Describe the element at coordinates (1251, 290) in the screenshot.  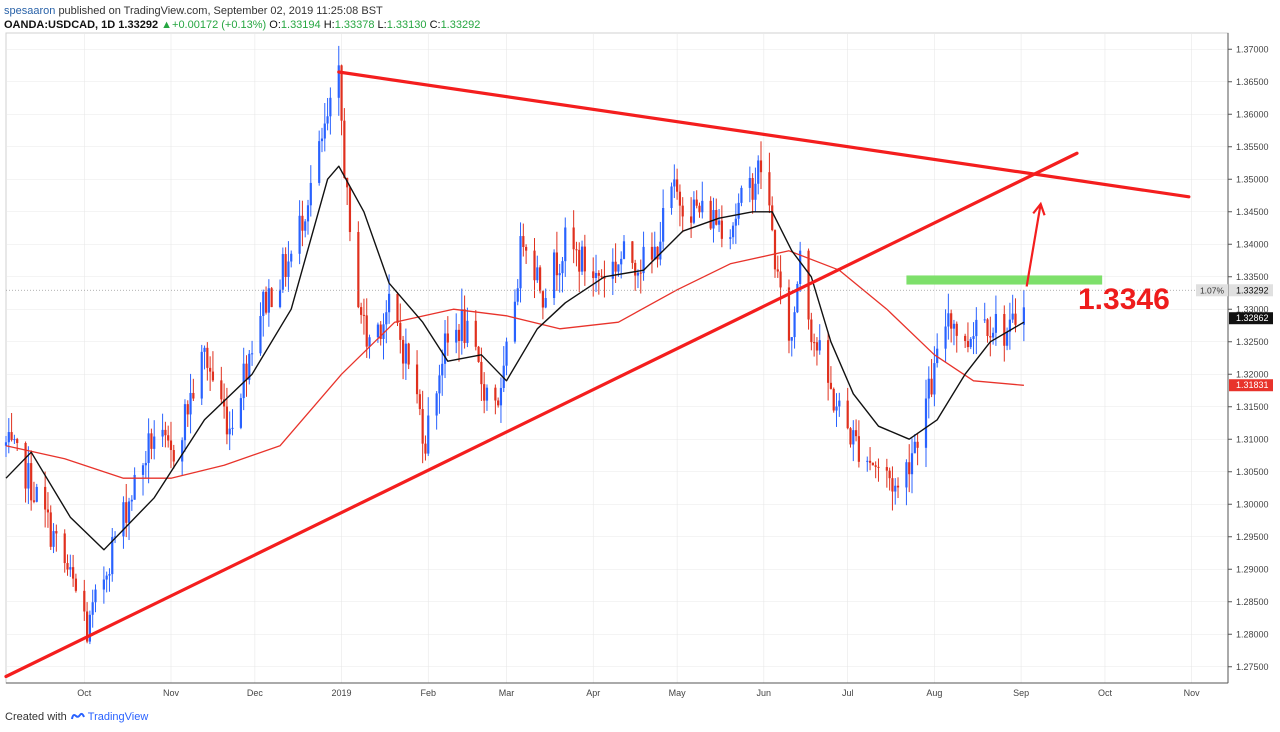
I see `last-price-box` at that location.